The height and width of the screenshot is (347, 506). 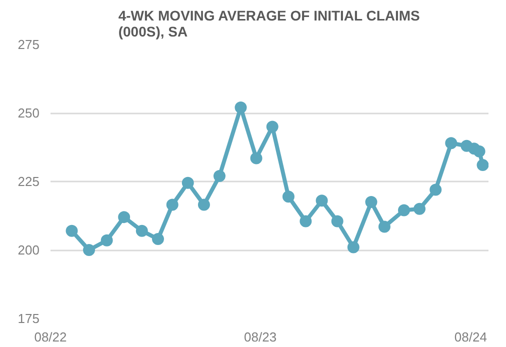 What do you see at coordinates (269, 24) in the screenshot?
I see `chart-title: 4-WK MOVING AVERAGE OF INITIAL CLAIMS (000S), SA` at bounding box center [269, 24].